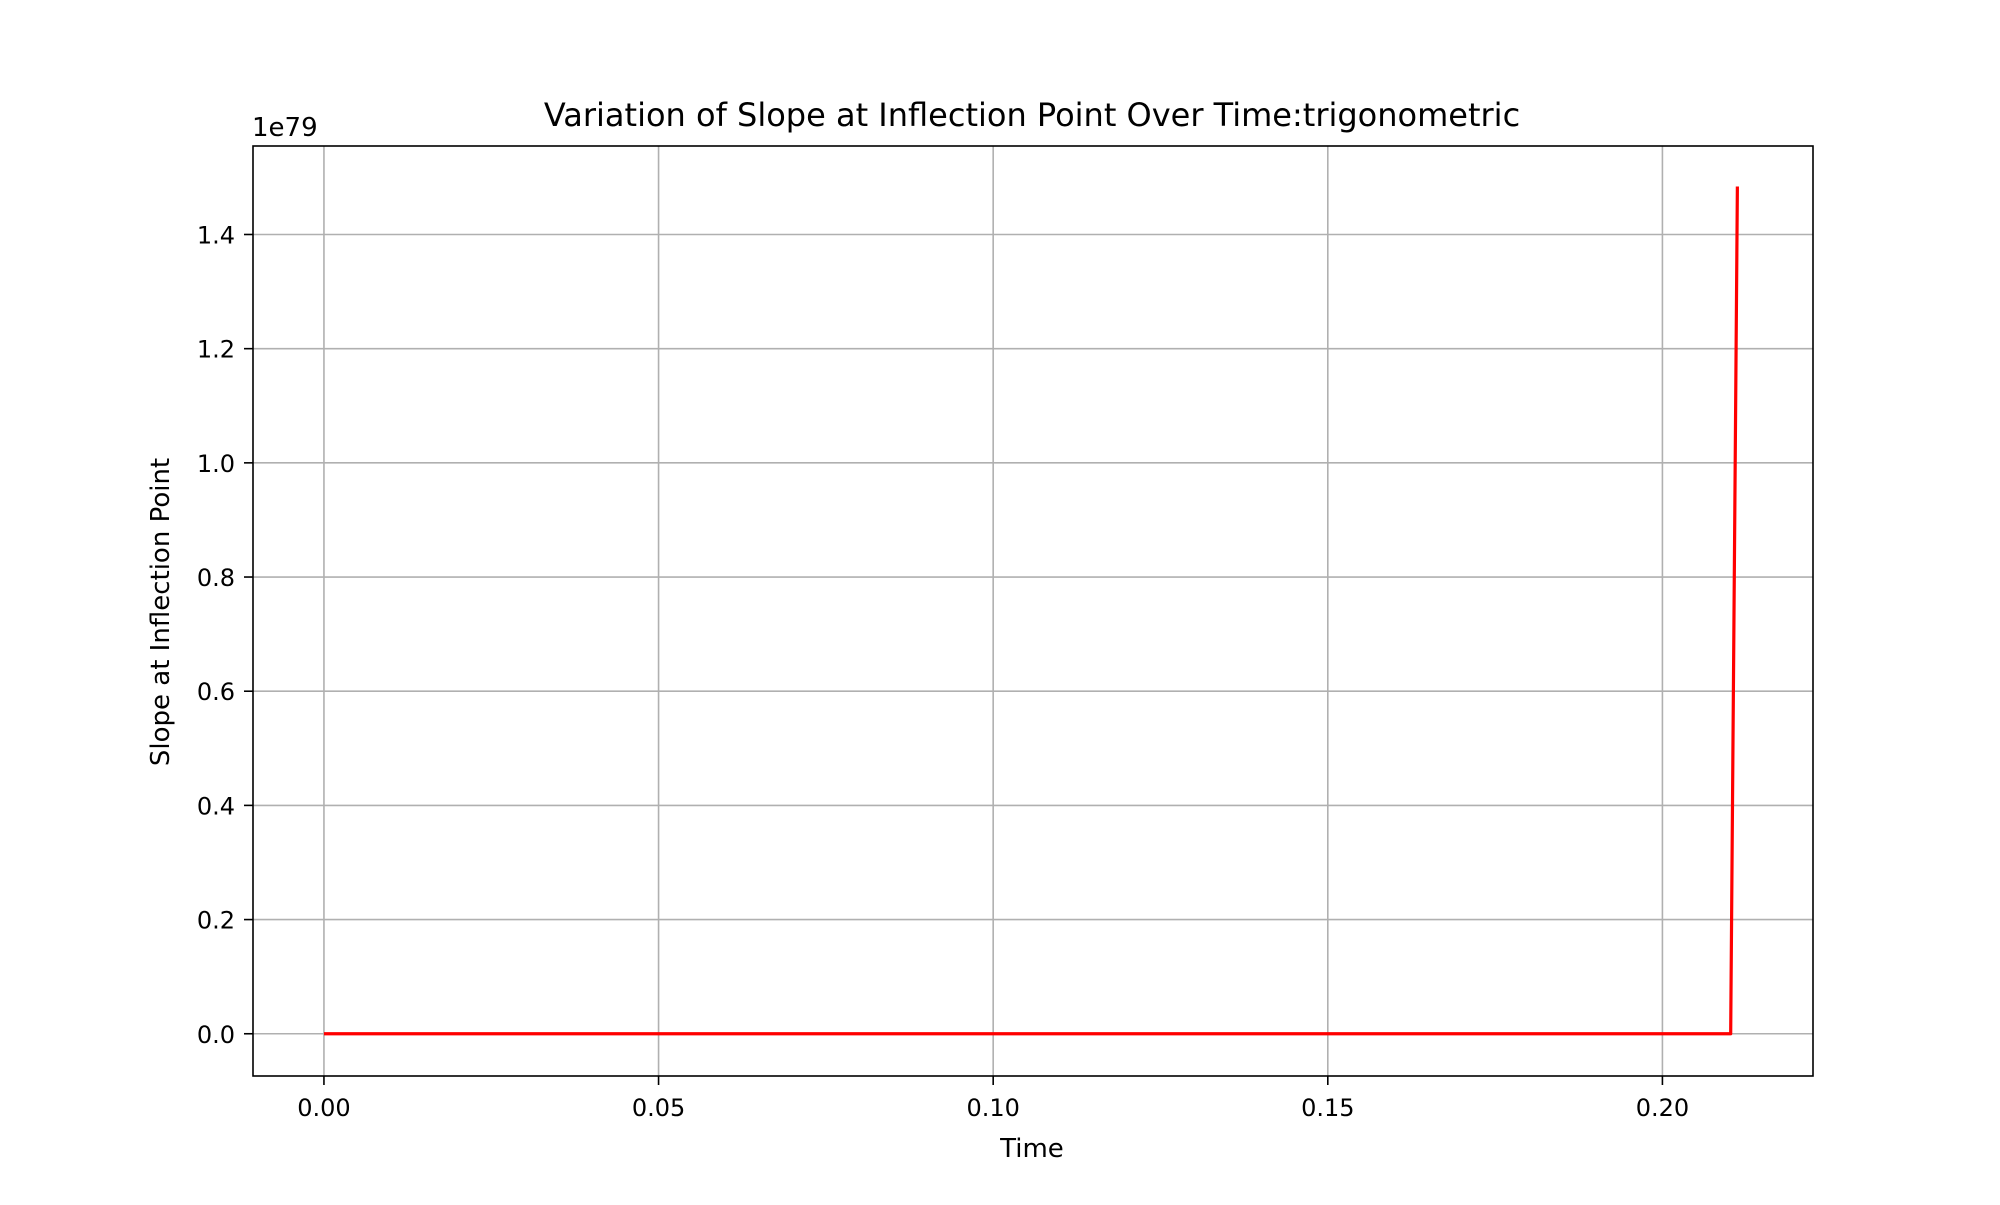  Describe the element at coordinates (1662, 1108) in the screenshot. I see `x-tick-label: 0.20` at that location.